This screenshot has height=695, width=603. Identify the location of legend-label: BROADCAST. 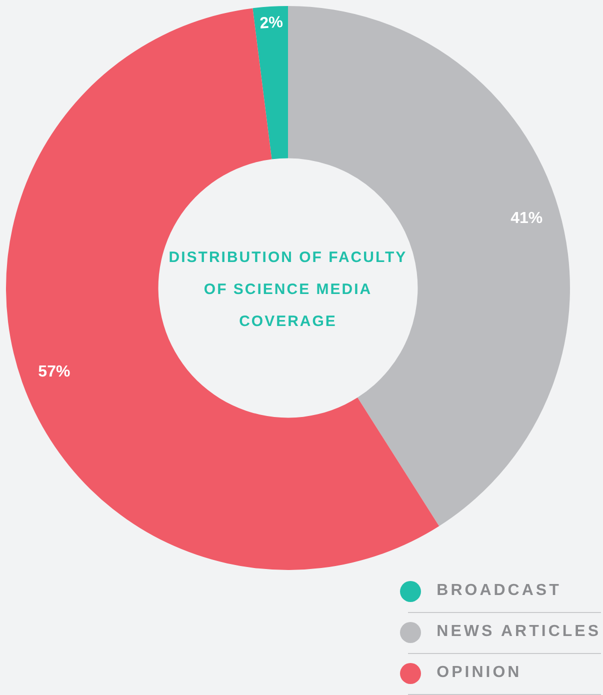
(499, 591).